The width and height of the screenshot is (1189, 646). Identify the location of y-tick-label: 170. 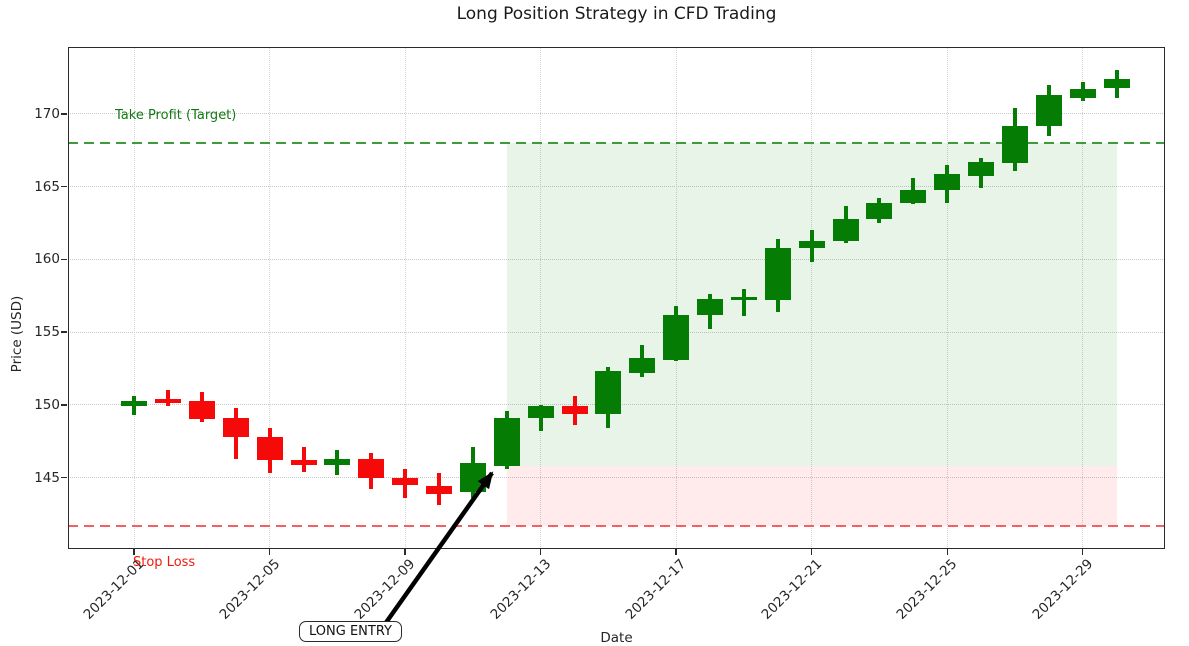
(47, 113).